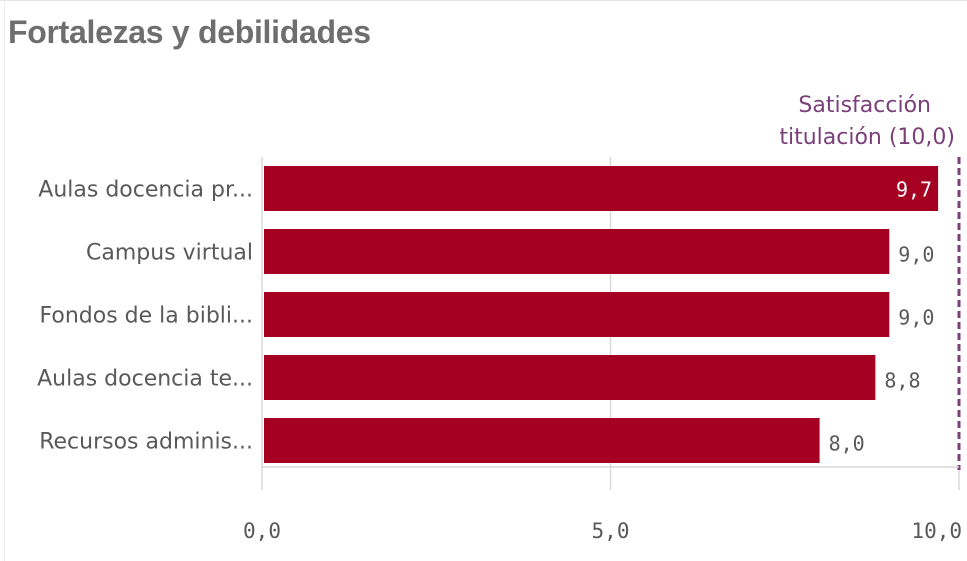 Image resolution: width=967 pixels, height=561 pixels. What do you see at coordinates (914, 190) in the screenshot?
I see `data-label: 9,7` at bounding box center [914, 190].